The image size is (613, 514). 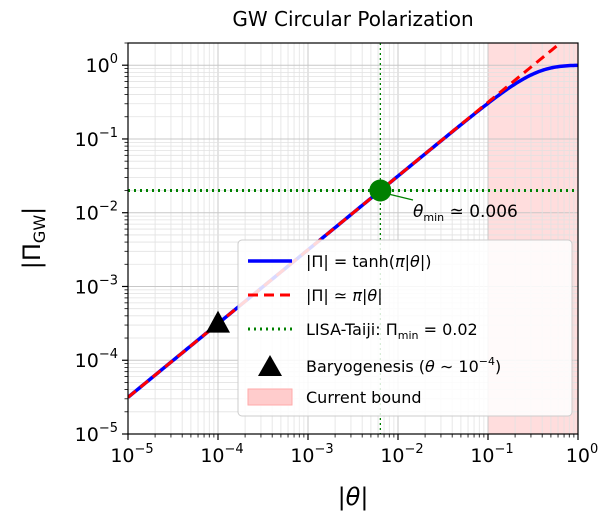 I want to click on y-axis-label: |ΠGW|, so click(x=33, y=238).